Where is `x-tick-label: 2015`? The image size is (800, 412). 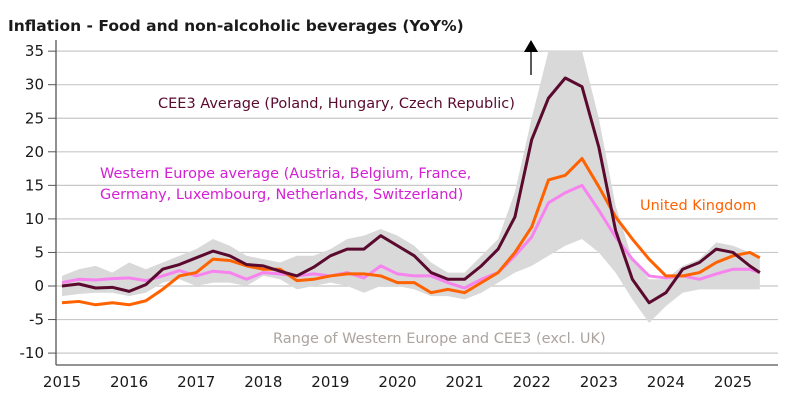
x-tick-label: 2015 is located at coordinates (62, 382).